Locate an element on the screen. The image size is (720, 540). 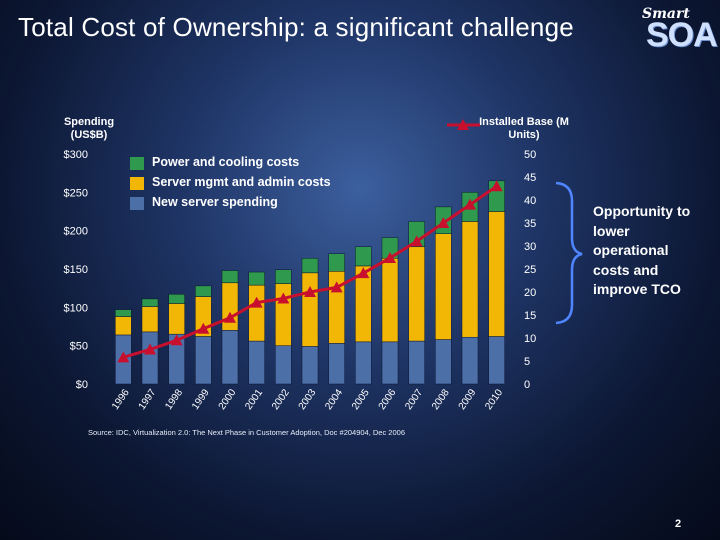
x-tick-label: 2001 is located at coordinates (254, 399).